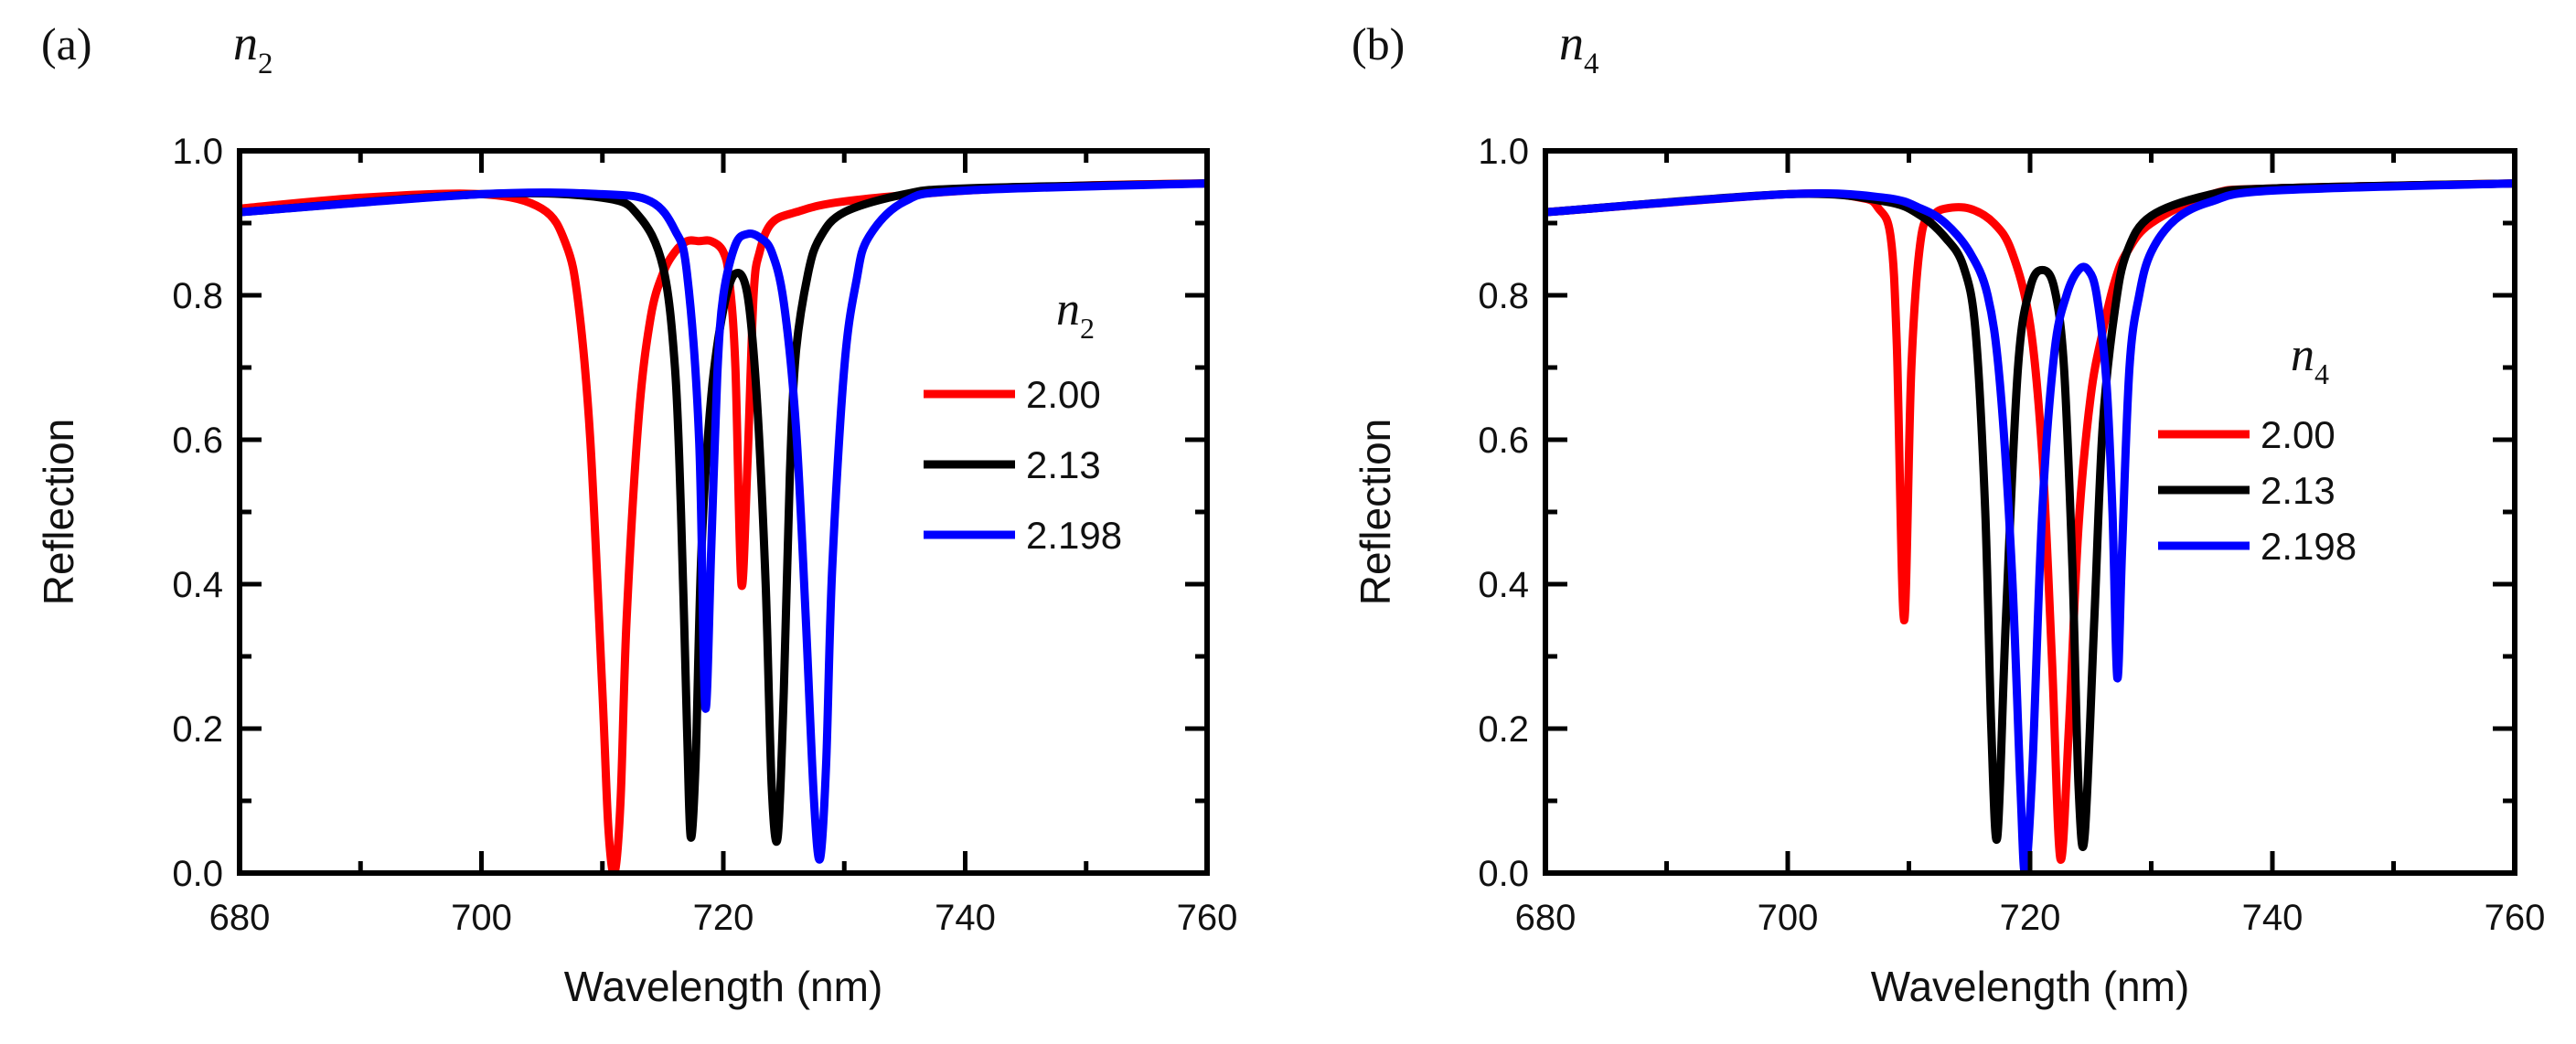 Image resolution: width=2576 pixels, height=1044 pixels. I want to click on panel-label: (b), so click(1378, 43).